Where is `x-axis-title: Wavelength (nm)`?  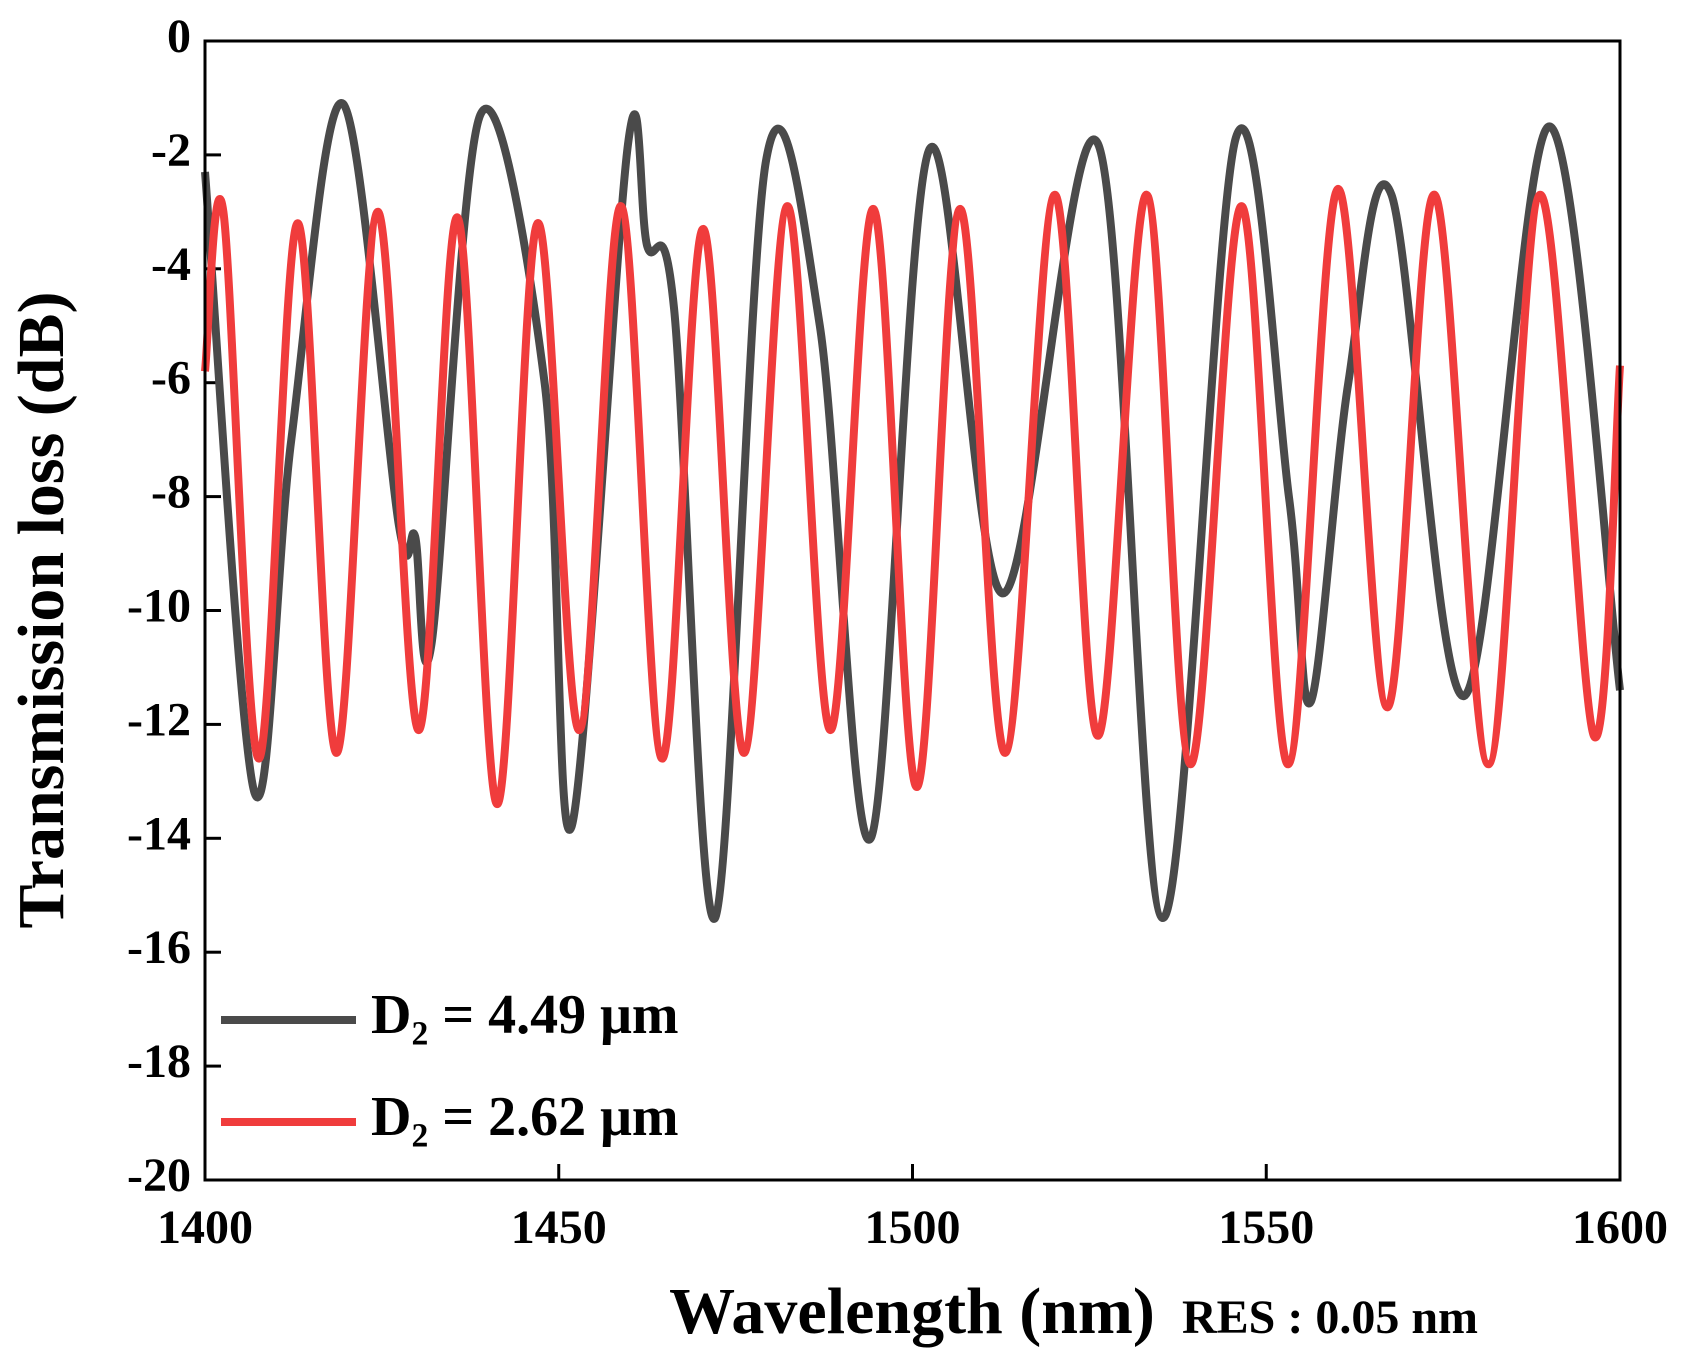
x-axis-title: Wavelength (nm) is located at coordinates (912, 1311).